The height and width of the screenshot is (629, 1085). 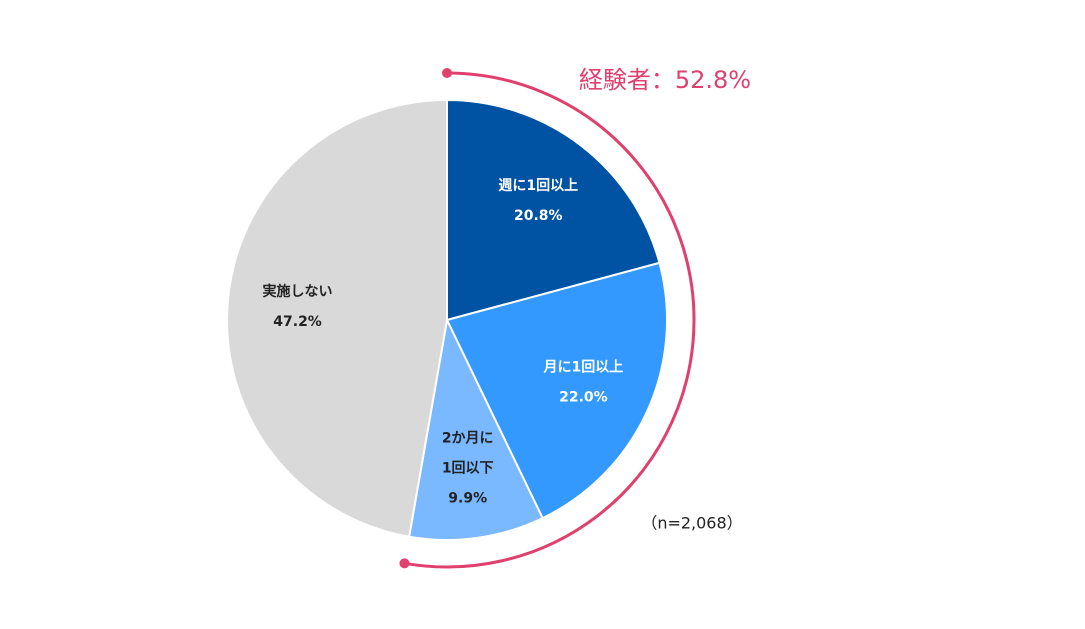 What do you see at coordinates (468, 454) in the screenshot?
I see `category-label: 2か月に 1回以下` at bounding box center [468, 454].